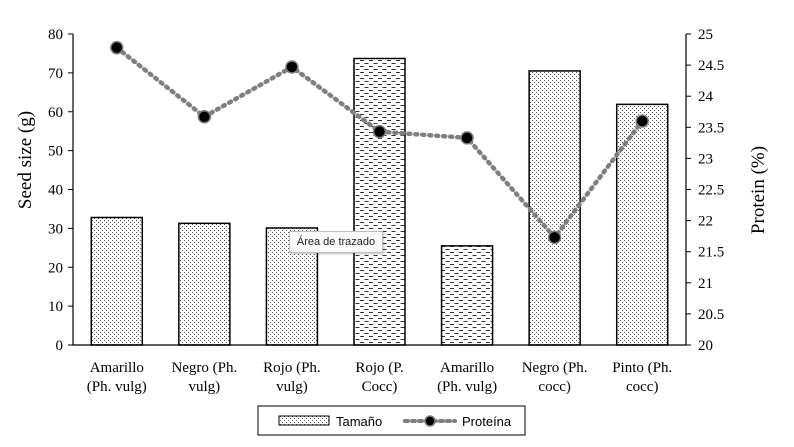  What do you see at coordinates (60, 346) in the screenshot?
I see `left-tick-label: 0` at bounding box center [60, 346].